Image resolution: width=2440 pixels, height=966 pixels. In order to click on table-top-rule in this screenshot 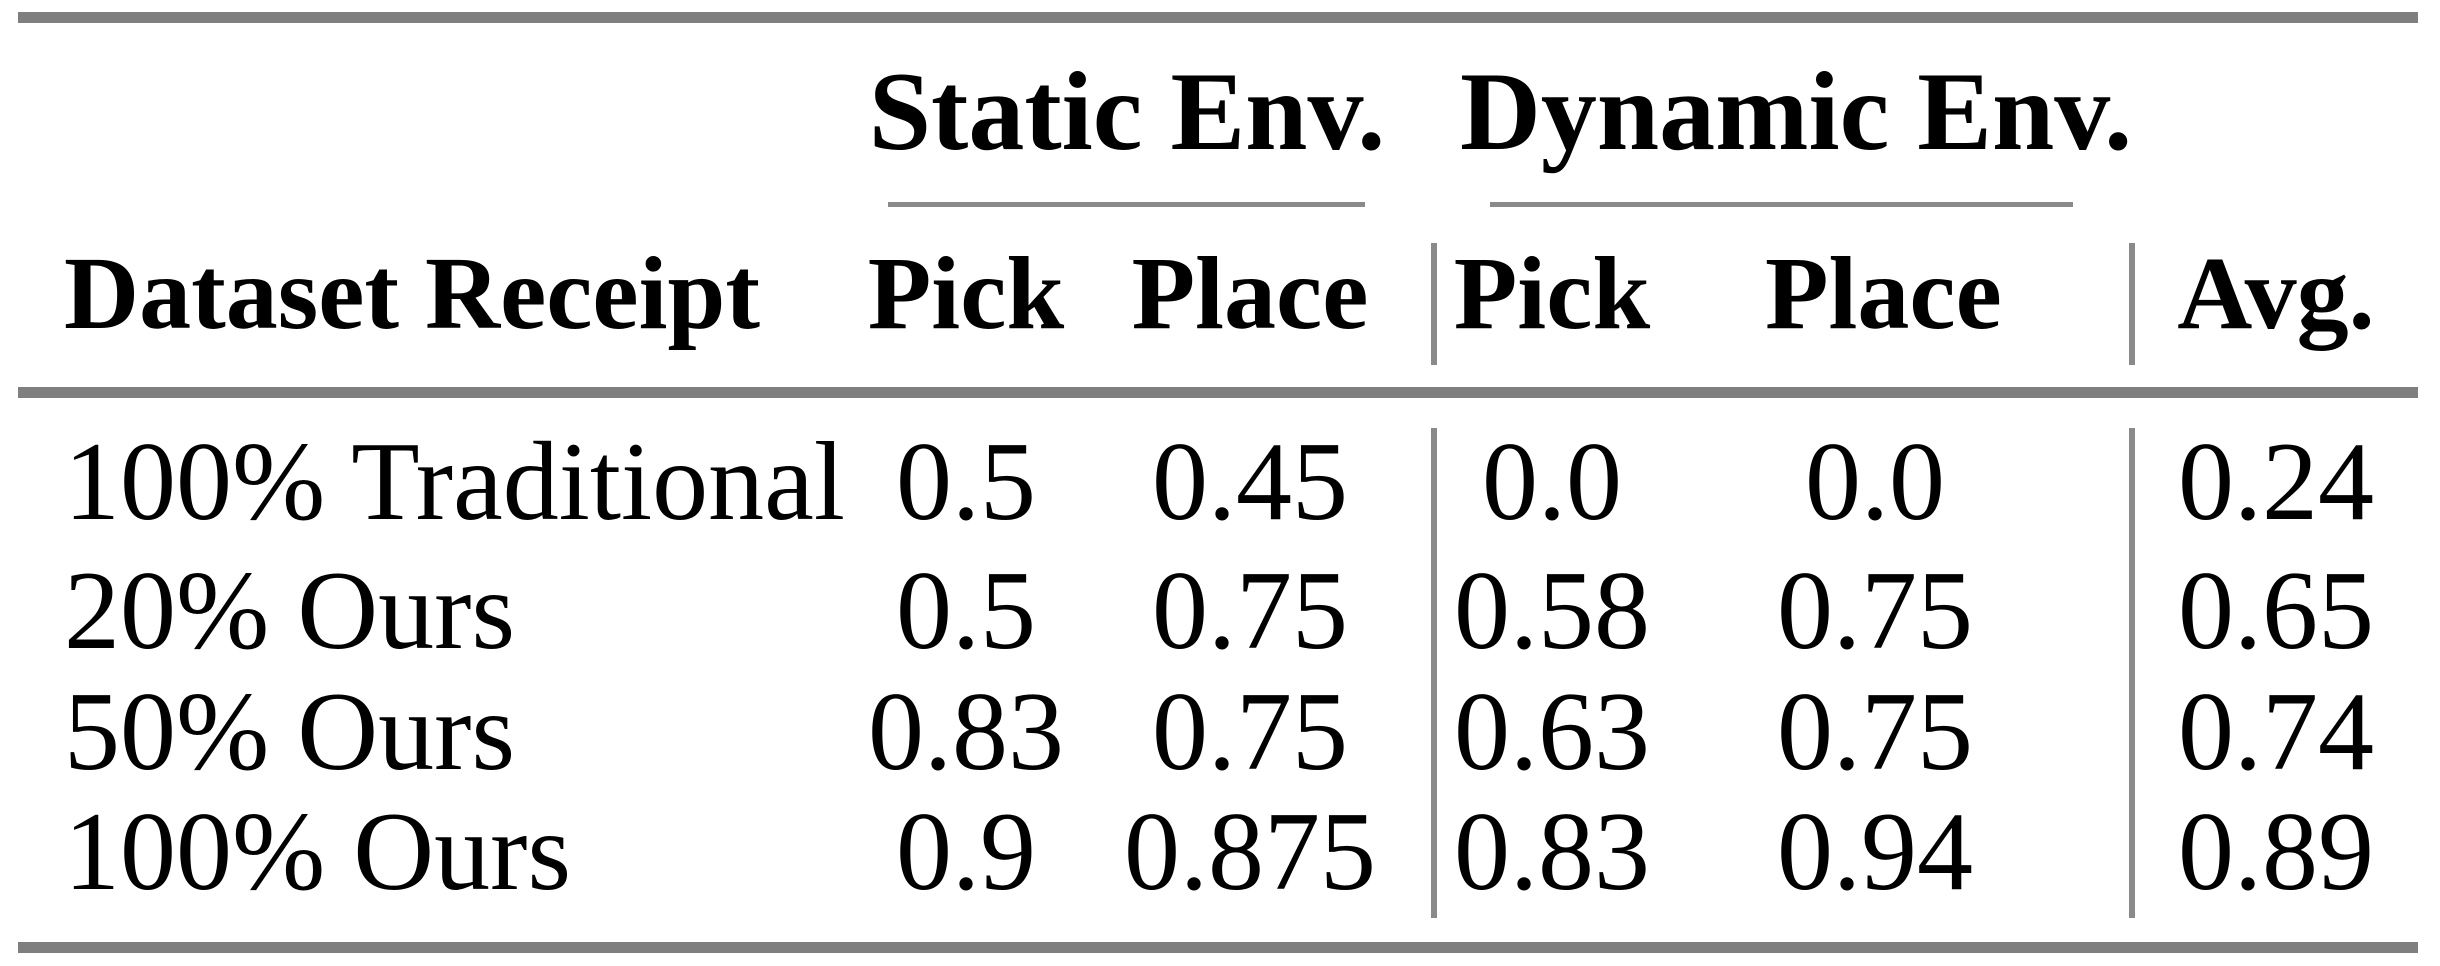, I will do `click(1218, 17)`.